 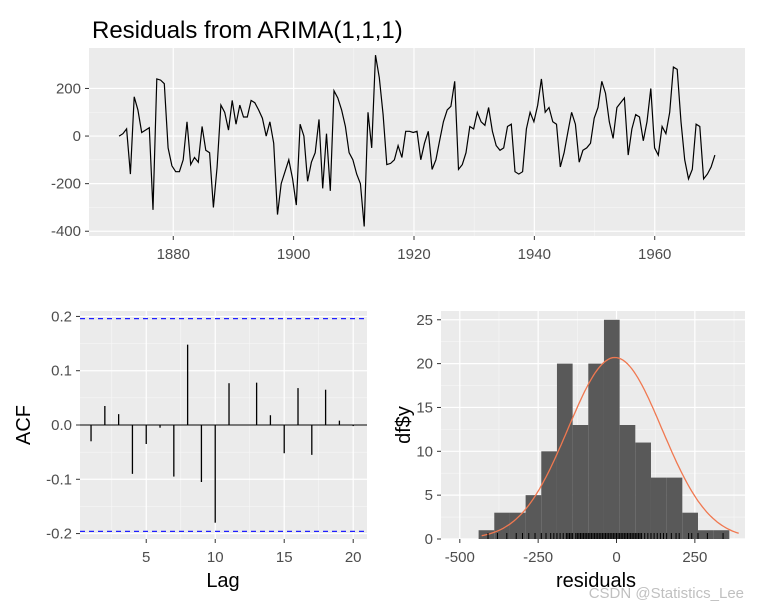 What do you see at coordinates (215, 557) in the screenshot?
I see `x-tick-label: 10` at bounding box center [215, 557].